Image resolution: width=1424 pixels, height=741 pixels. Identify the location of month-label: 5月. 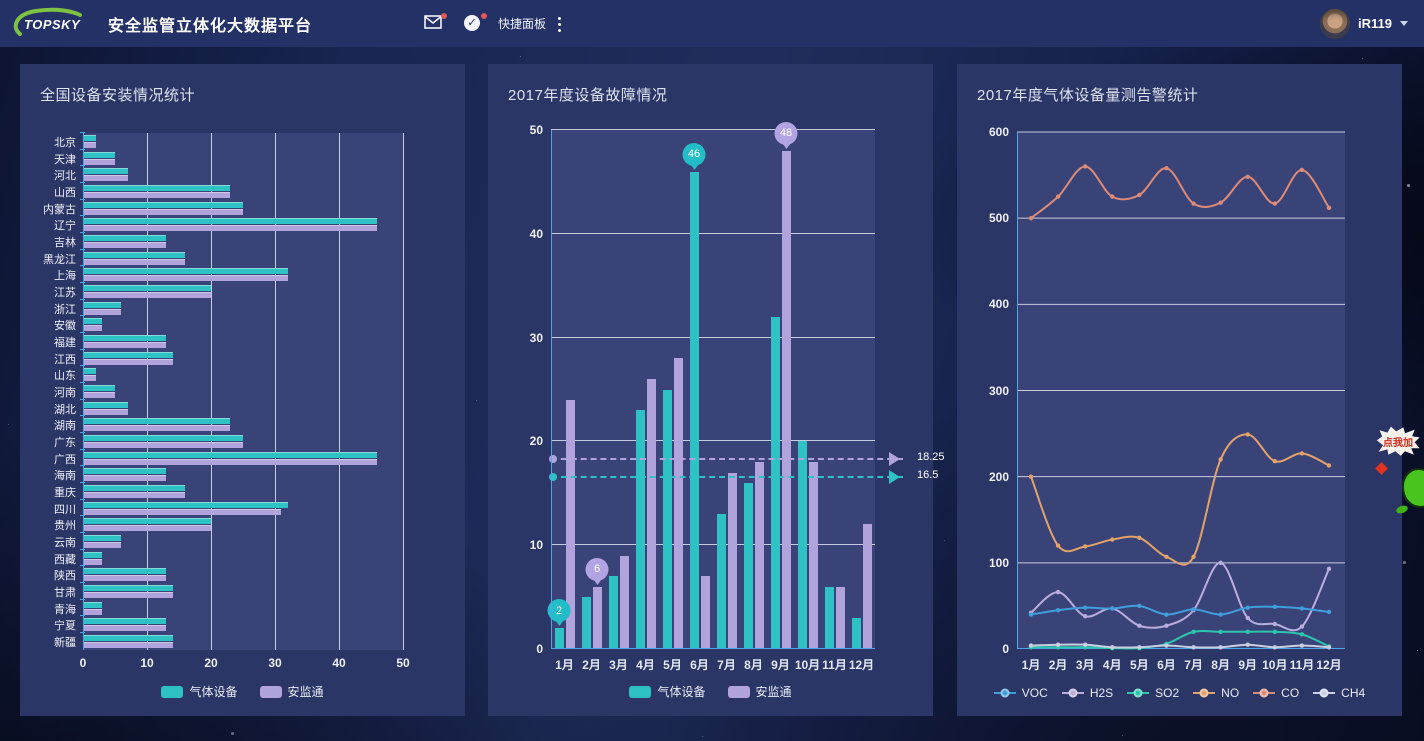
(1139, 665).